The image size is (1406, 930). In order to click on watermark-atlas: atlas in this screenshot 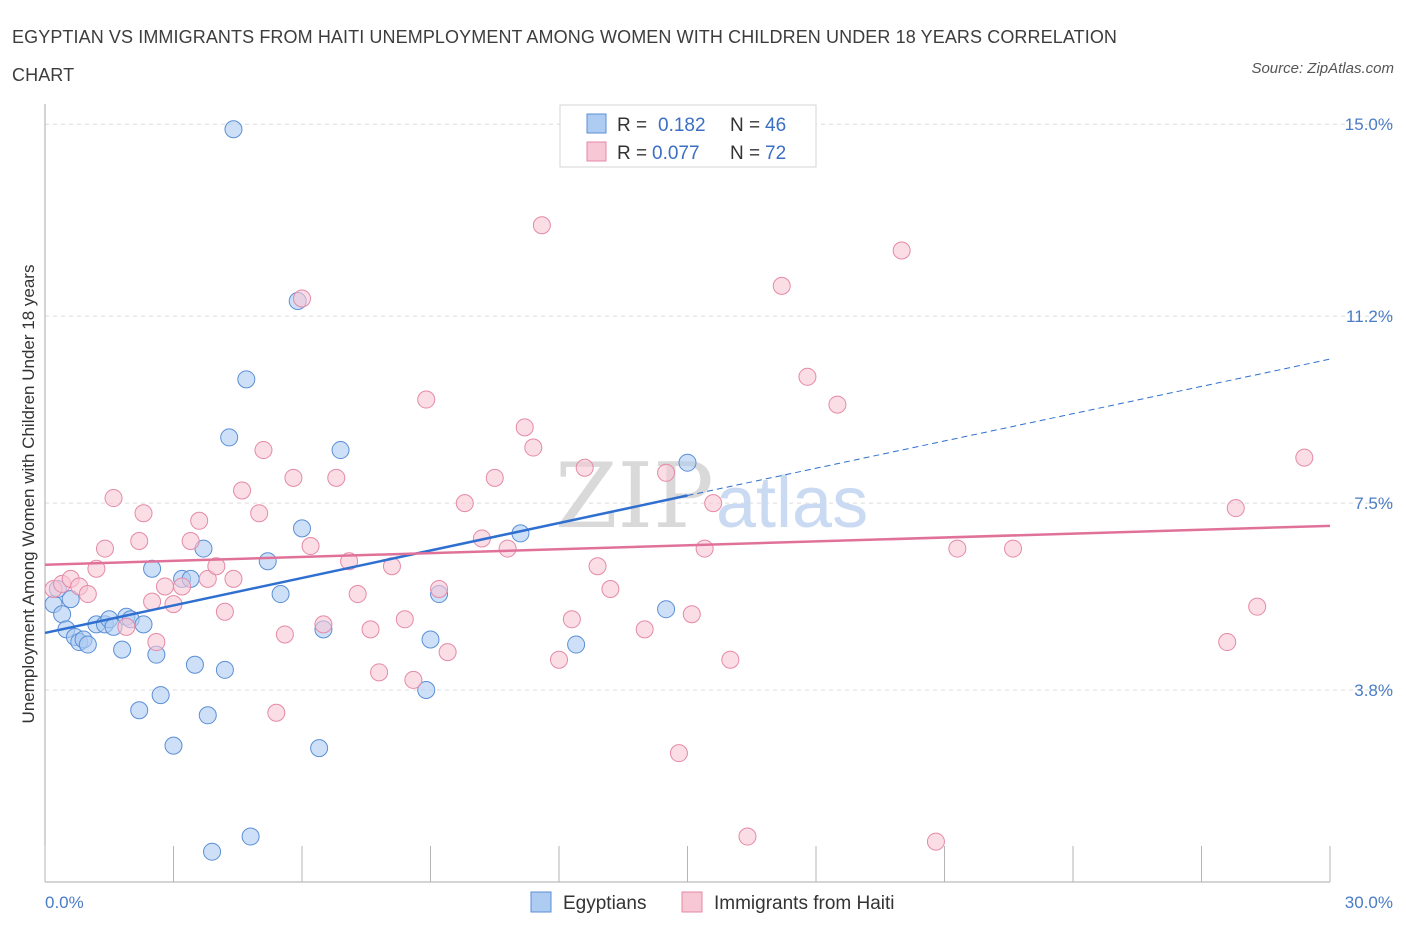, I will do `click(792, 503)`.